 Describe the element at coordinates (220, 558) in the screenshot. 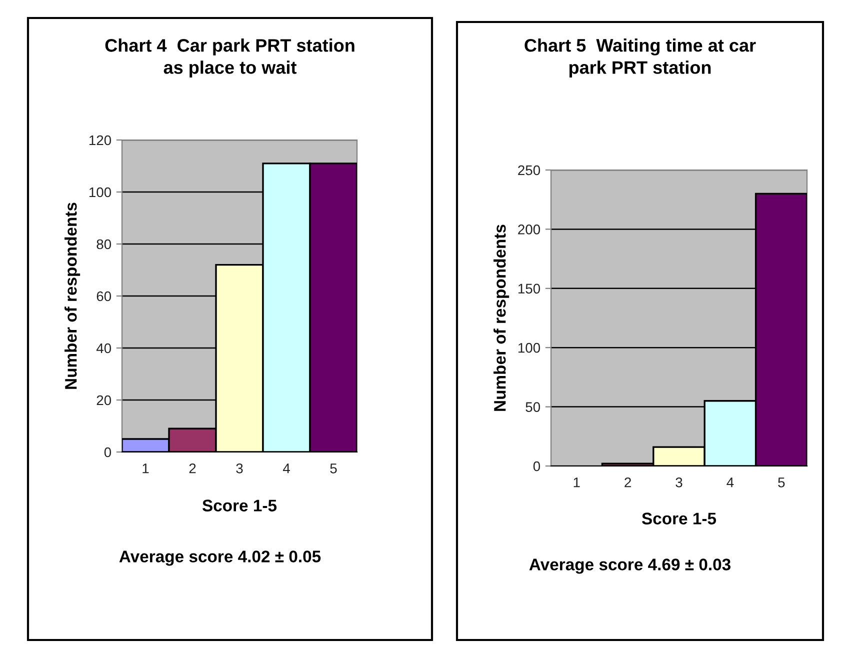

I see `text: Average score 4.02 ± 0.05` at that location.